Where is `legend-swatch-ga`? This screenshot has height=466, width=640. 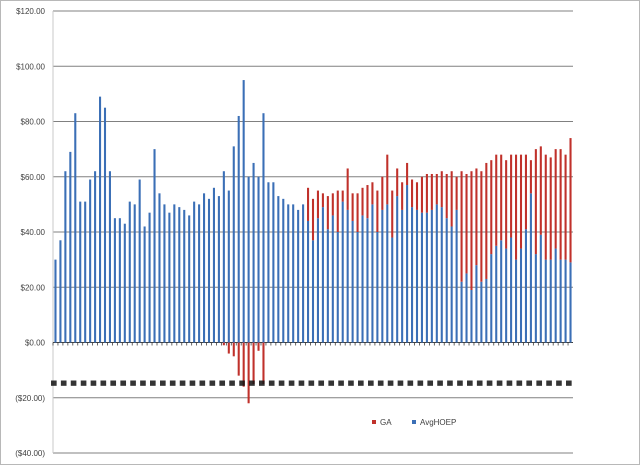
legend-swatch-ga is located at coordinates (374, 422).